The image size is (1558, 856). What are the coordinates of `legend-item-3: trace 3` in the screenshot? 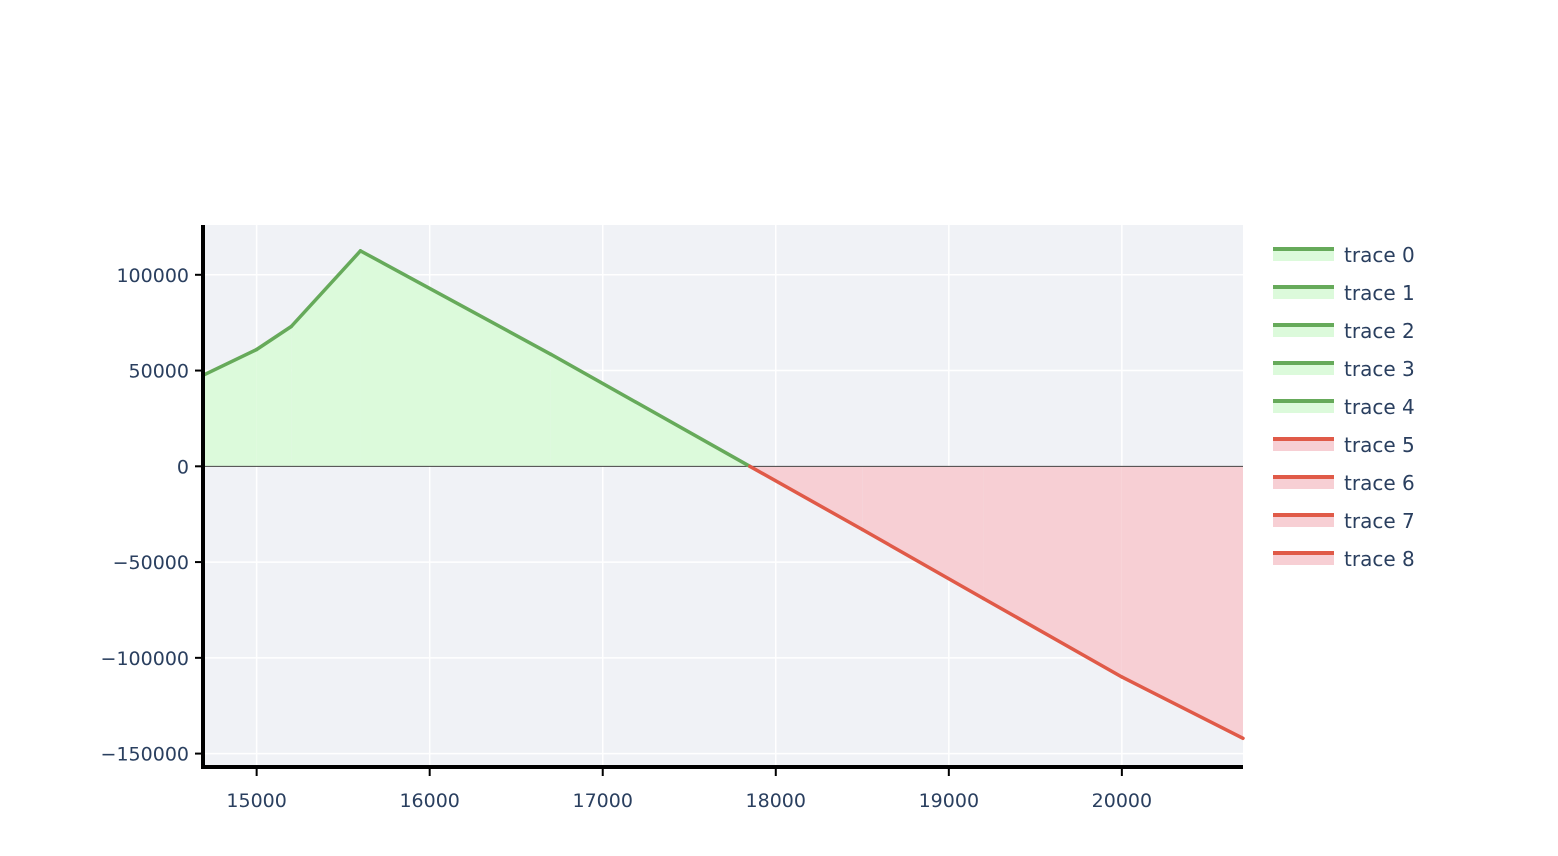 It's located at (1344, 369).